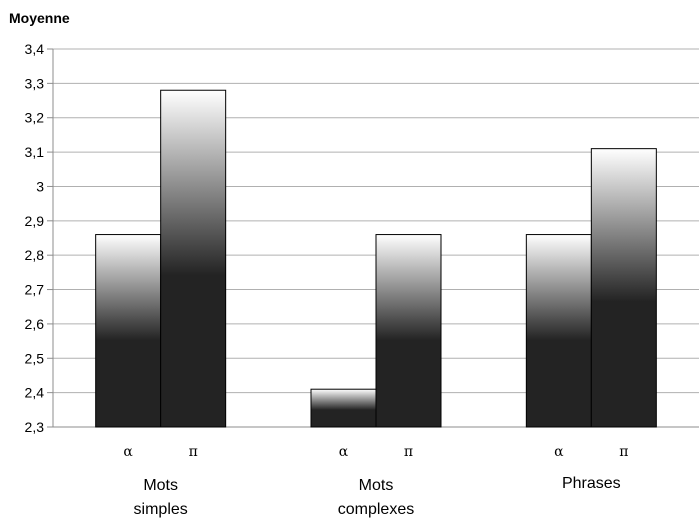  Describe the element at coordinates (35, 83) in the screenshot. I see `y-tick-label: 3,3` at that location.